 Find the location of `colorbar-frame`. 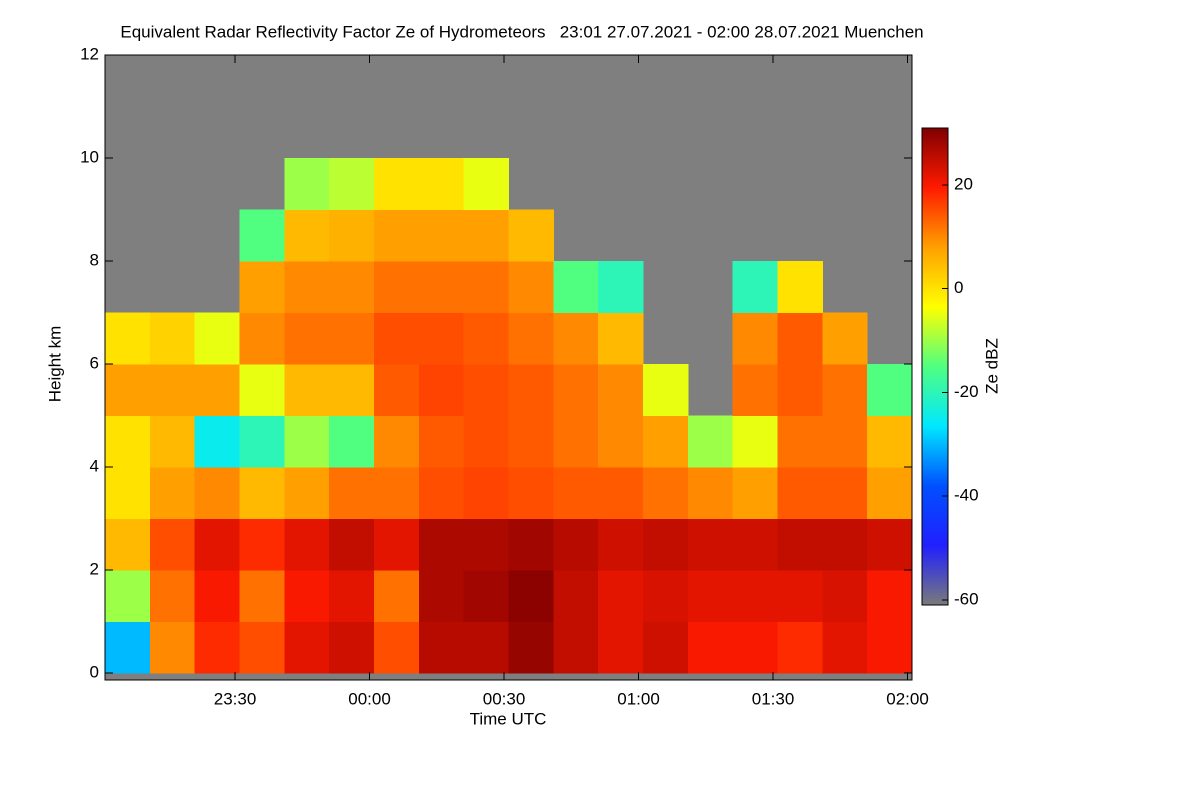

colorbar-frame is located at coordinates (935, 366).